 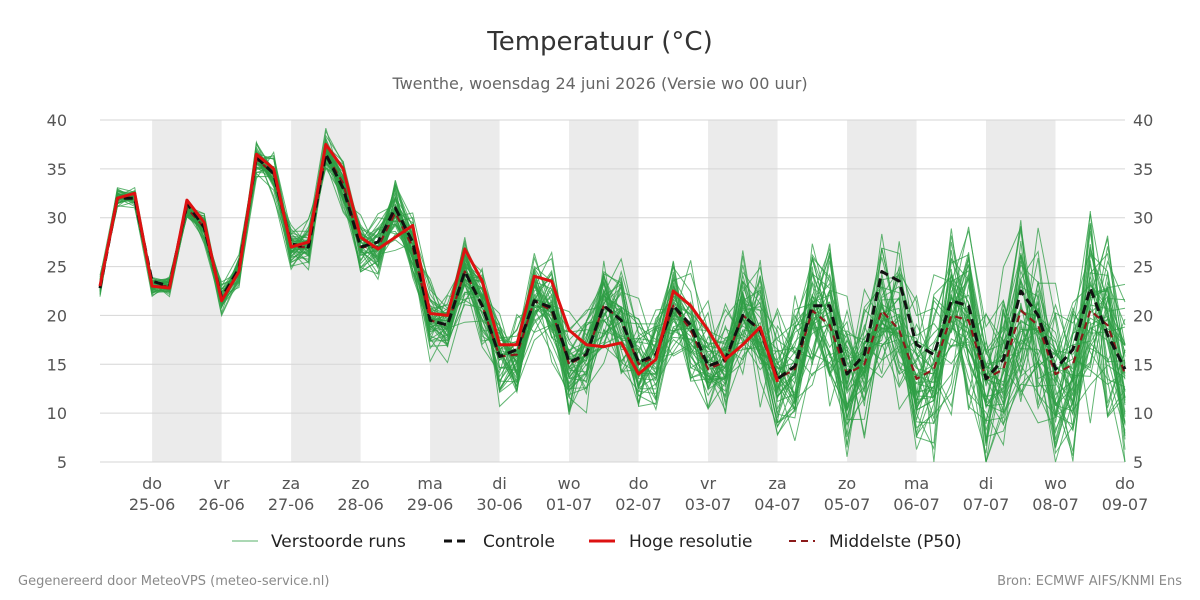 I want to click on x-tick-date: 25-06, so click(x=152, y=504).